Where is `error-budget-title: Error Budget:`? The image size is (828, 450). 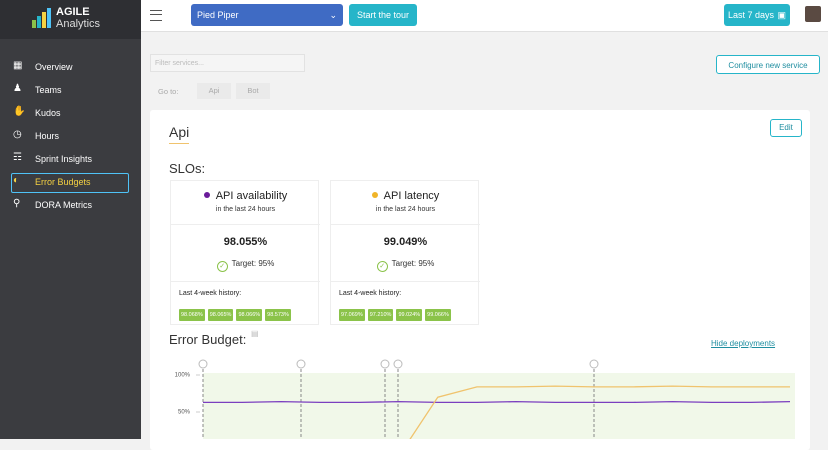 error-budget-title: Error Budget: is located at coordinates (208, 339).